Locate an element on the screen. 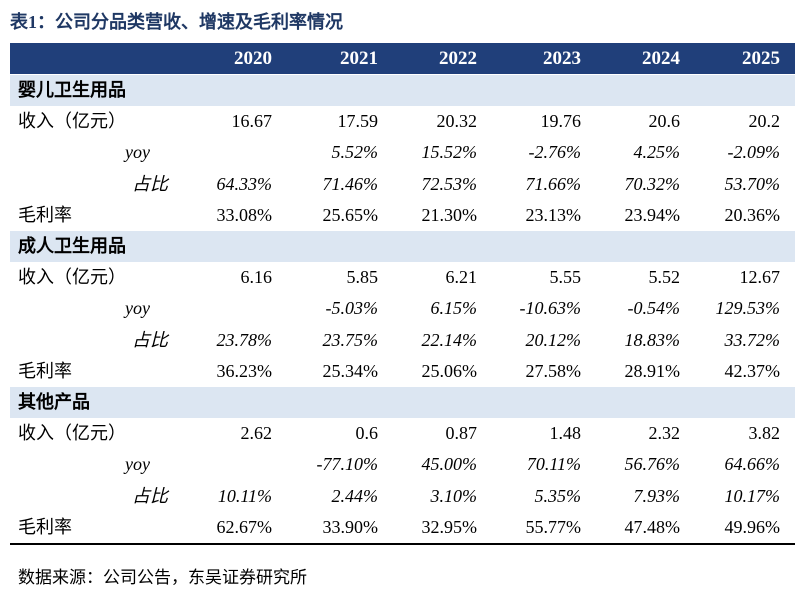  section-name: 成人卫生用品 is located at coordinates (72, 246).